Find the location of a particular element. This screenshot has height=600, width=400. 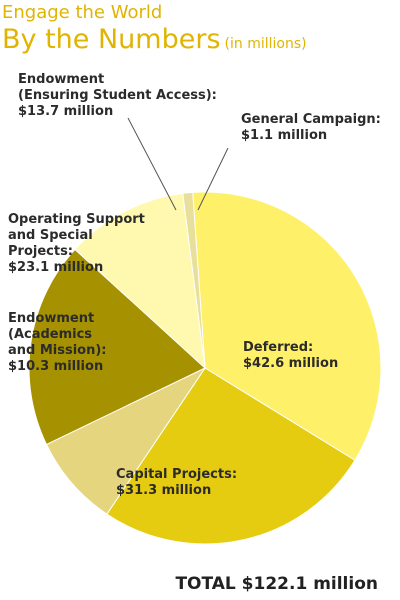

slice-label-line: $10.3 million is located at coordinates (56, 366).